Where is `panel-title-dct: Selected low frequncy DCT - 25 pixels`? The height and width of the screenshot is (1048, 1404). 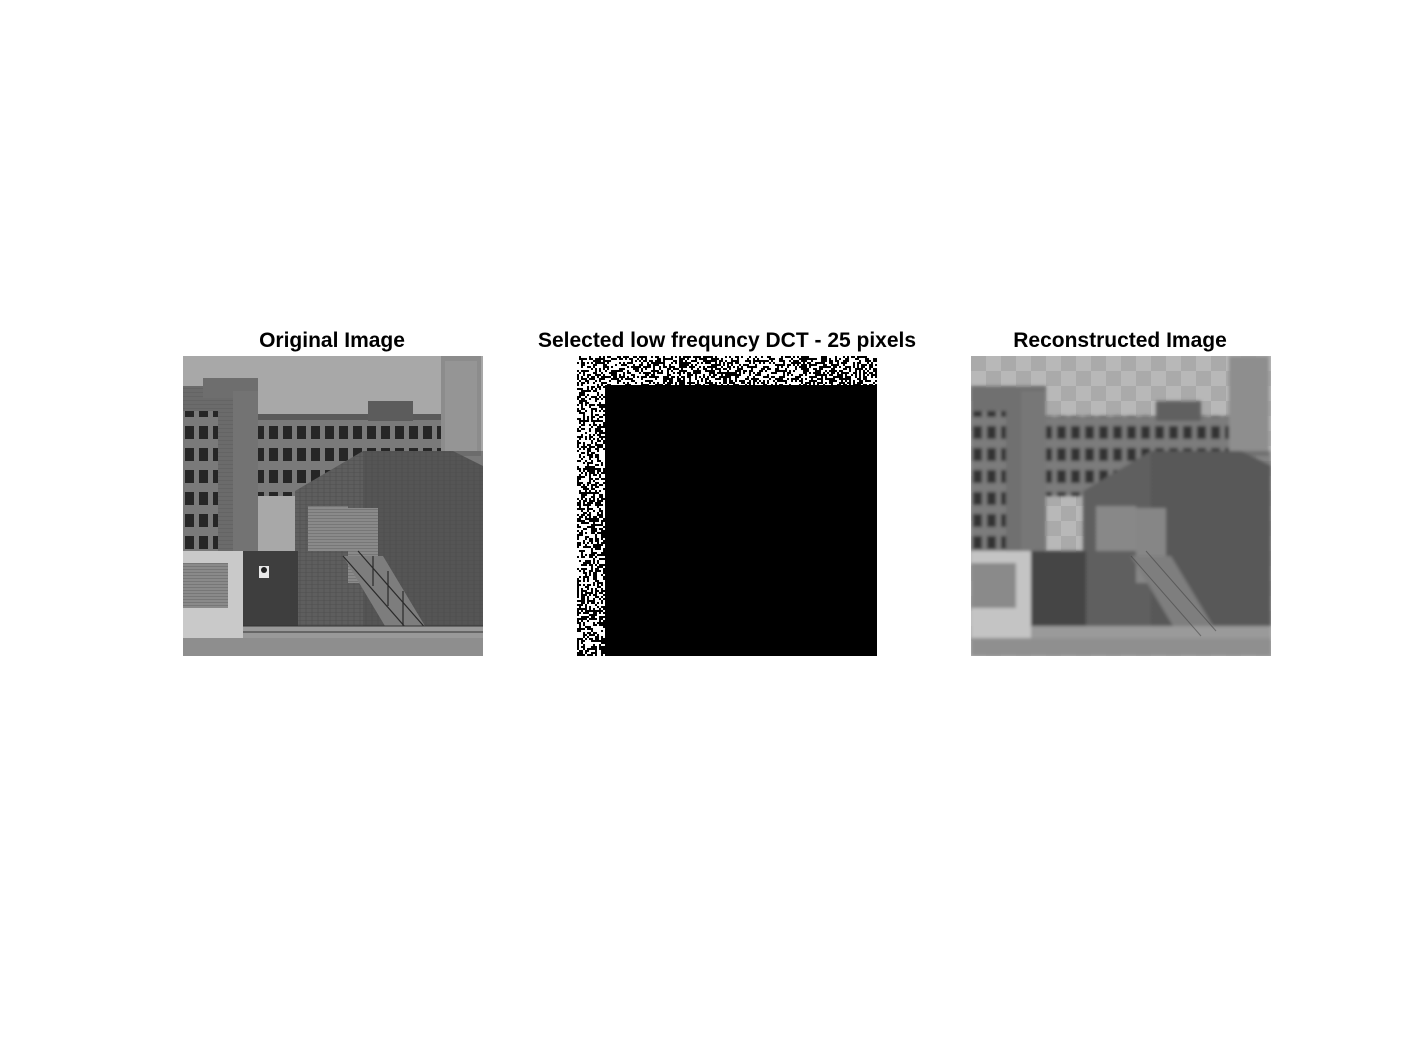 panel-title-dct: Selected low frequncy DCT - 25 pixels is located at coordinates (727, 340).